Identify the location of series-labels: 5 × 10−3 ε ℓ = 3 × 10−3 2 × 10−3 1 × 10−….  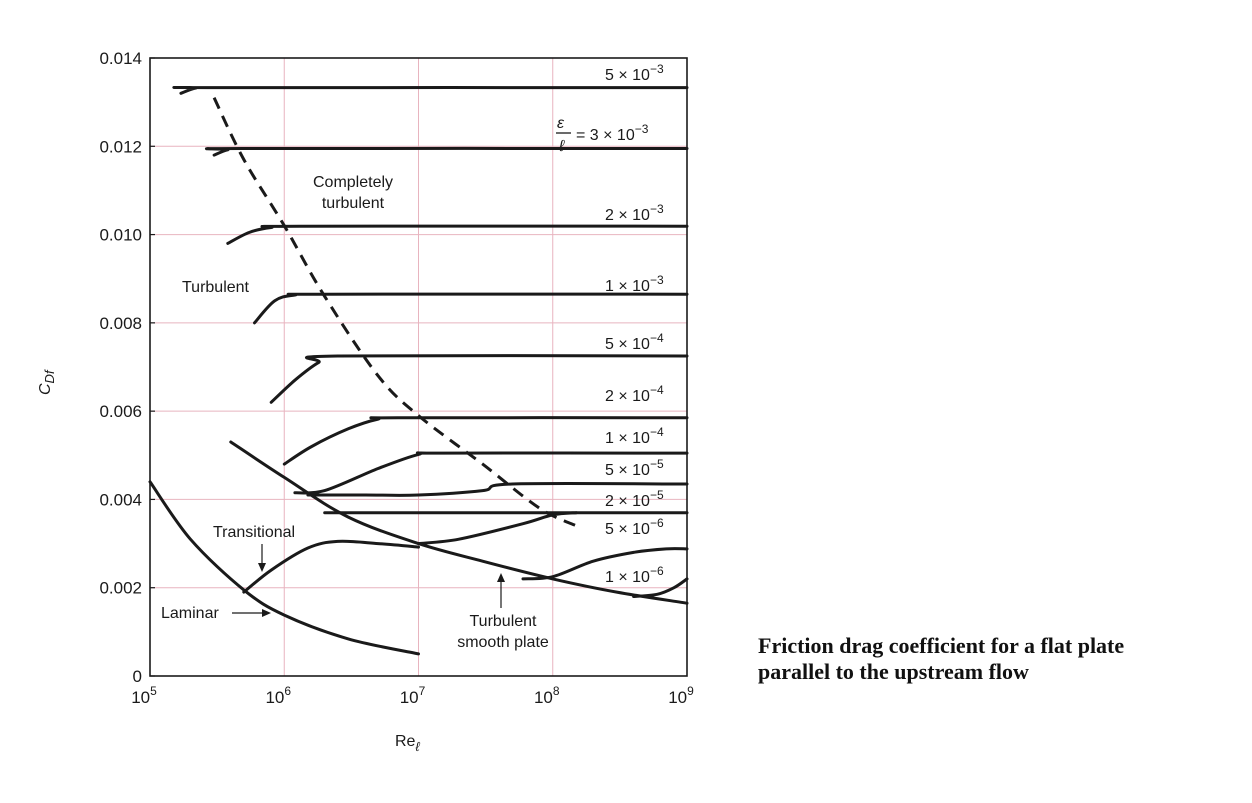
(610, 324).